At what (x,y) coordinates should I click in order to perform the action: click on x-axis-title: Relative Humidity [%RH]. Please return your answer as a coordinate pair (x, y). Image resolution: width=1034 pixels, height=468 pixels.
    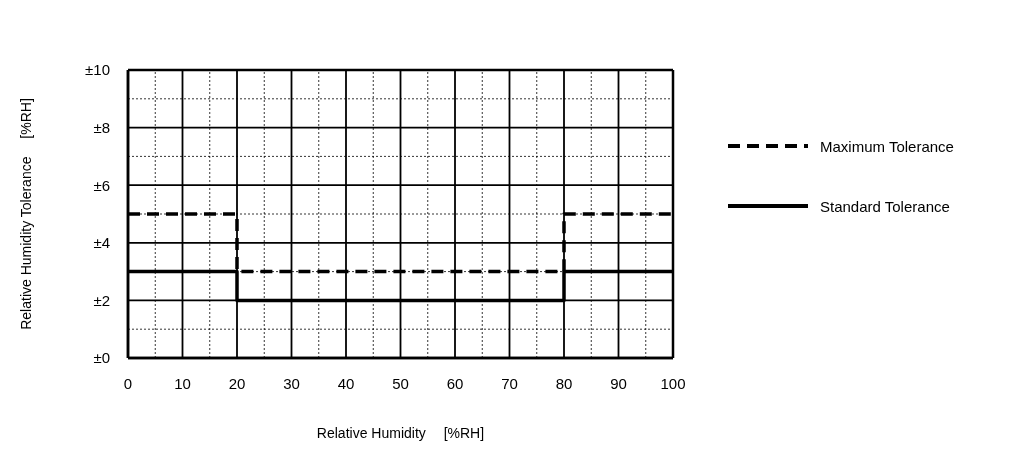
    Looking at the image, I should click on (400, 433).